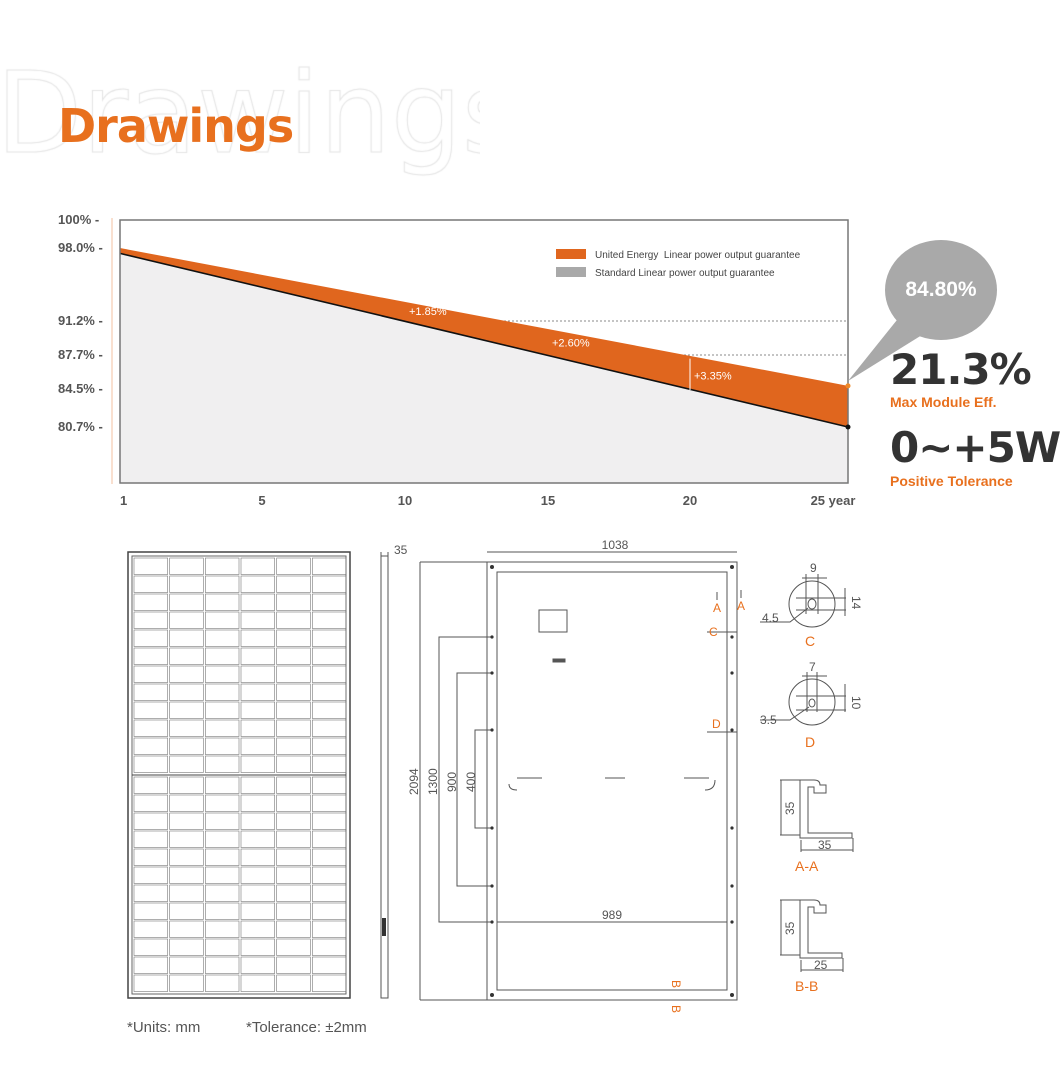  Describe the element at coordinates (812, 667) in the screenshot. I see `detail-d-width: 7` at that location.